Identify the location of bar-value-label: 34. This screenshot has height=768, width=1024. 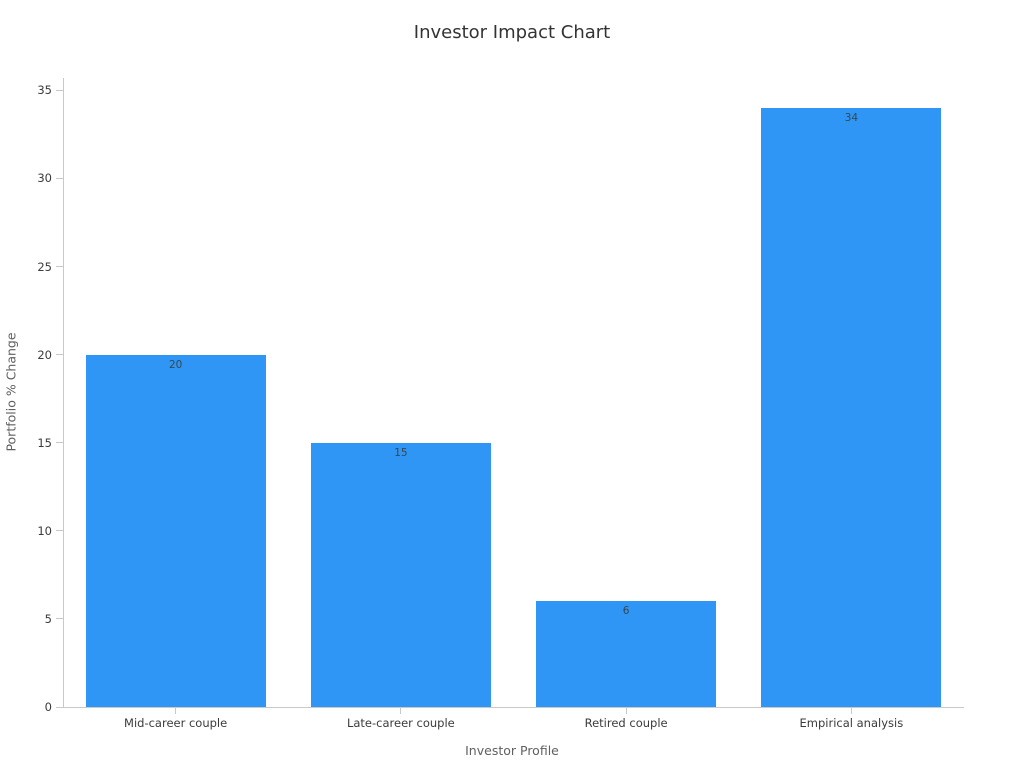
(851, 117).